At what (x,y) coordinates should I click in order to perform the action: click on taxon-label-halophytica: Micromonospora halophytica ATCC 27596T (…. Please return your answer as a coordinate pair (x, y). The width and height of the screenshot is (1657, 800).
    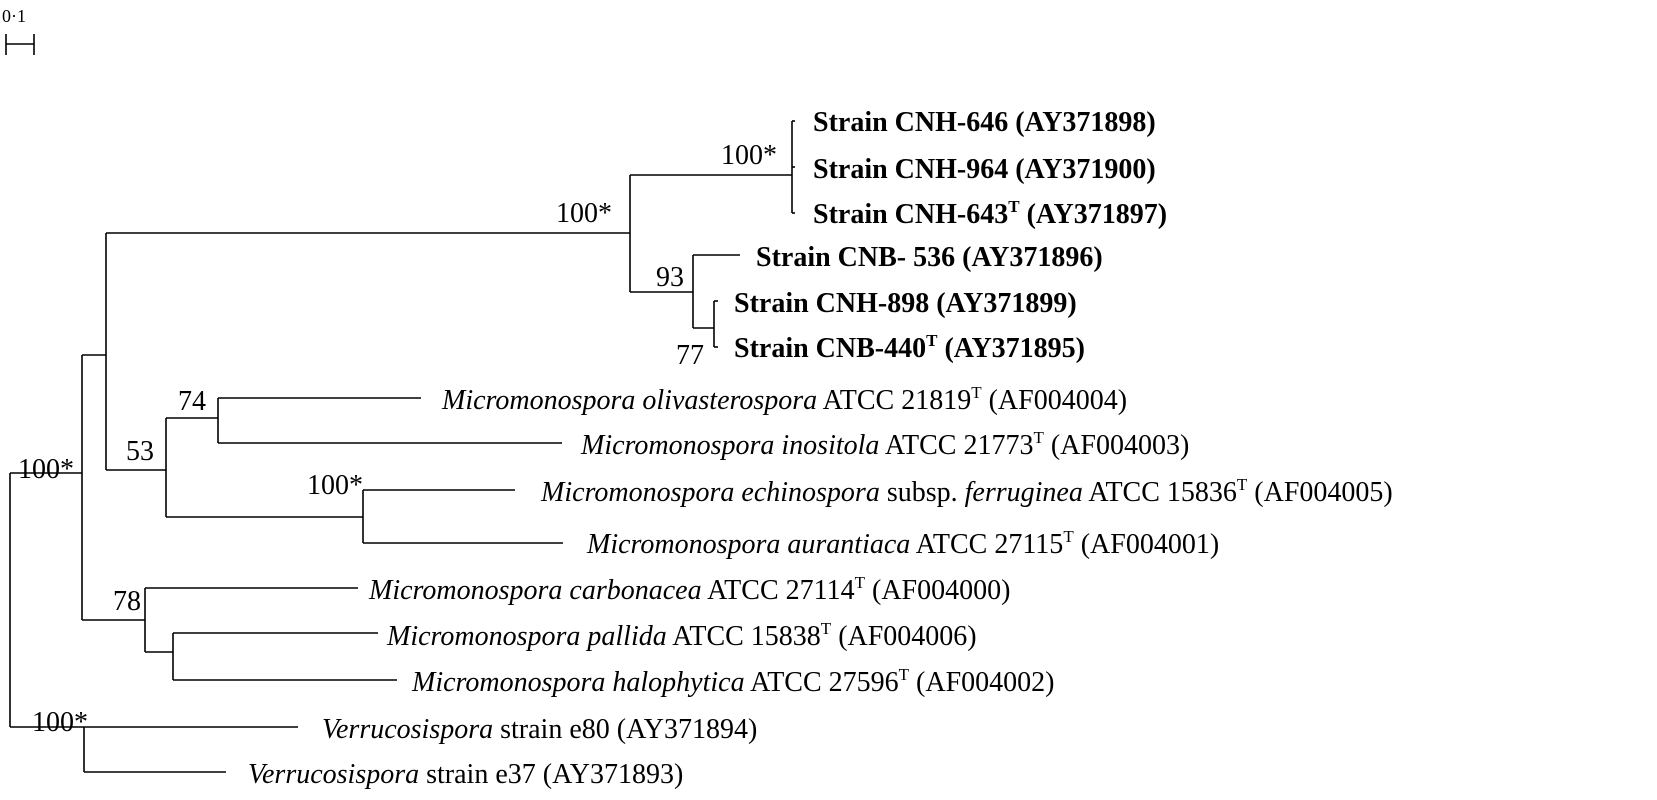
    Looking at the image, I should click on (733, 681).